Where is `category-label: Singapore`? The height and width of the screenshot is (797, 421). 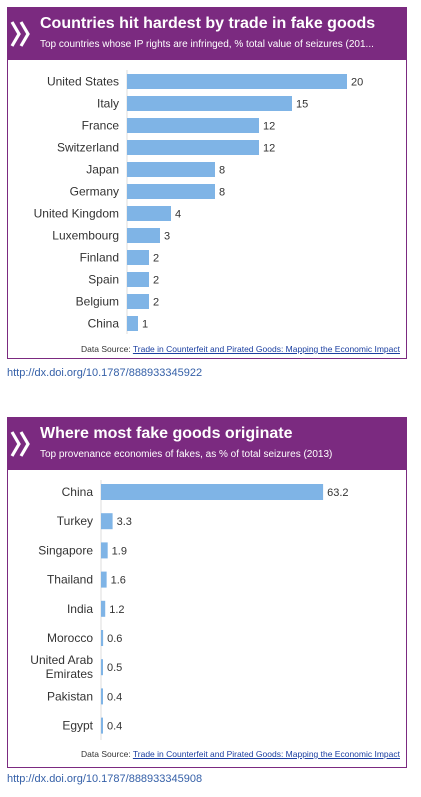
category-label: Singapore is located at coordinates (65, 550).